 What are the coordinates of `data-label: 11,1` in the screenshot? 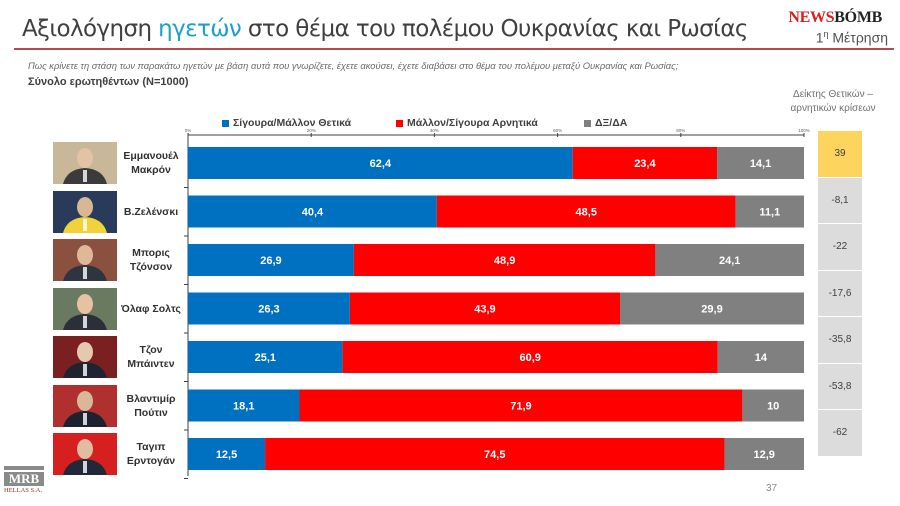 It's located at (769, 213).